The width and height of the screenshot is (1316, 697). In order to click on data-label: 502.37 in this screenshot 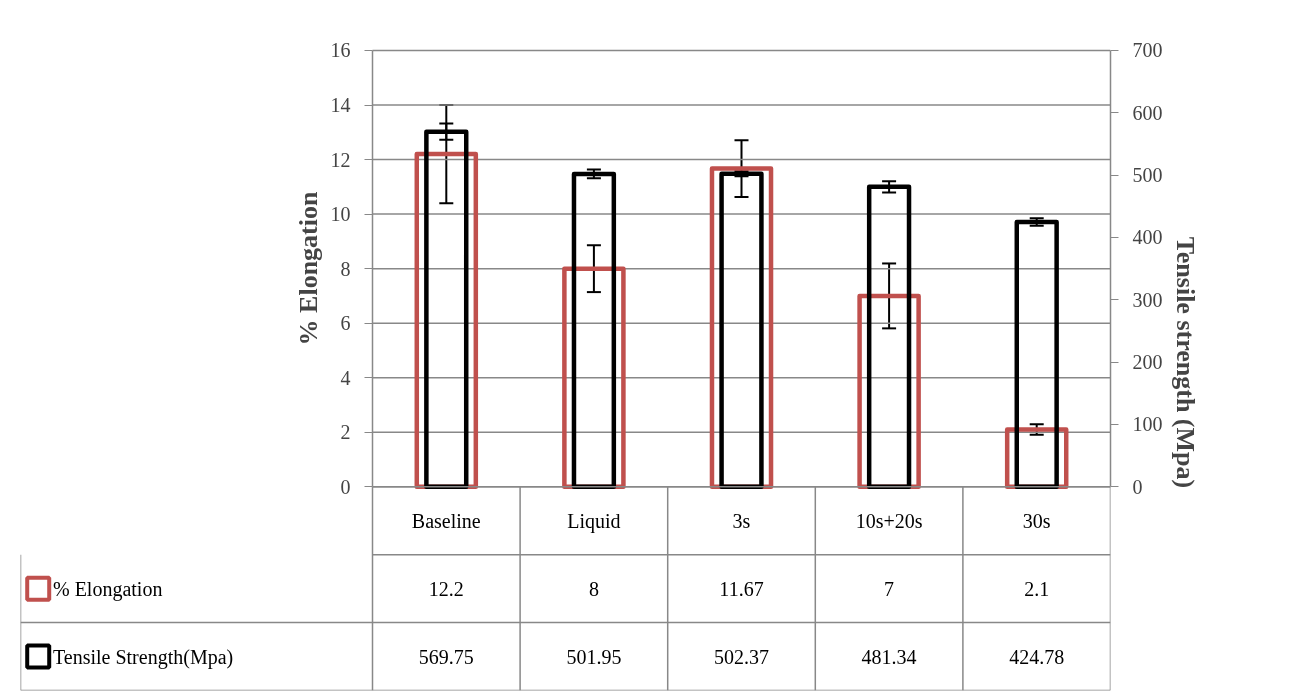, I will do `click(741, 656)`.